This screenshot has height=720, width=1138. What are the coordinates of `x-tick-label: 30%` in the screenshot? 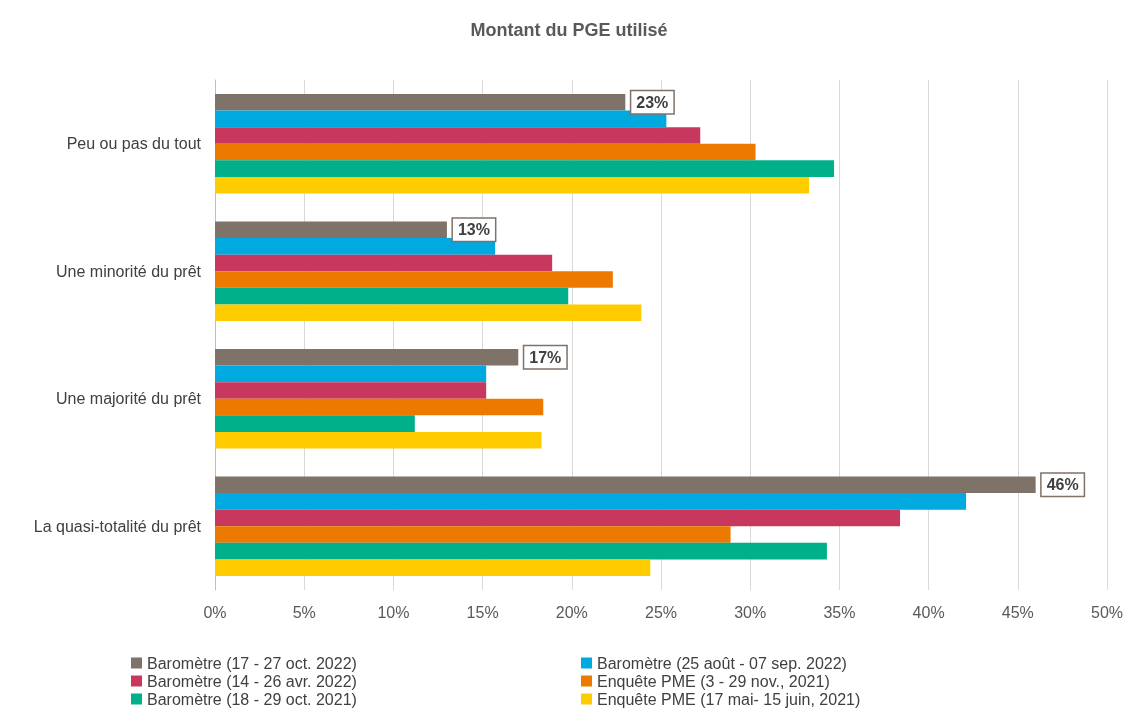 It's located at (750, 612).